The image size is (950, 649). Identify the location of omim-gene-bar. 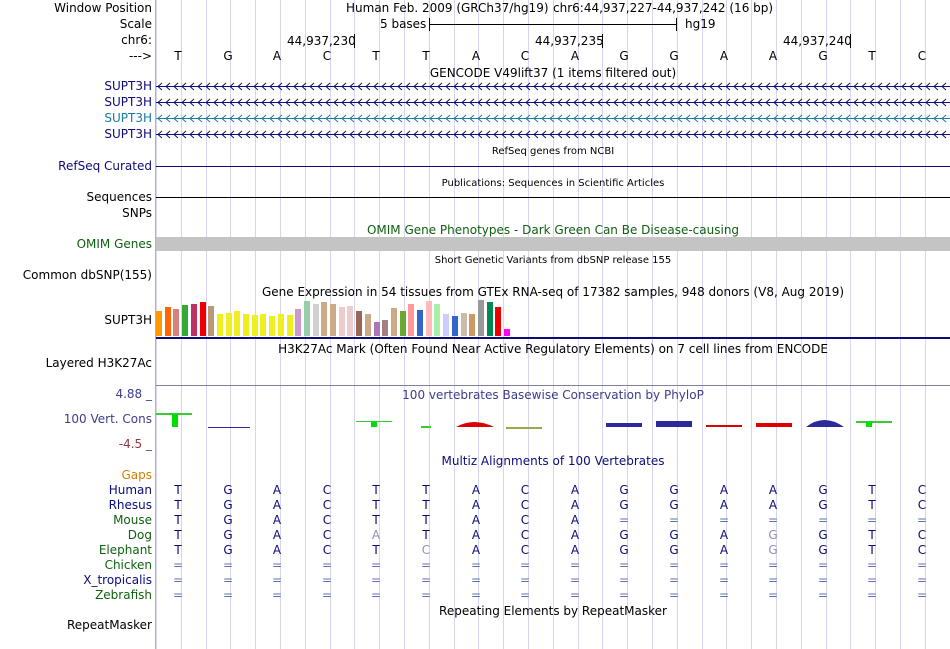
(553, 244).